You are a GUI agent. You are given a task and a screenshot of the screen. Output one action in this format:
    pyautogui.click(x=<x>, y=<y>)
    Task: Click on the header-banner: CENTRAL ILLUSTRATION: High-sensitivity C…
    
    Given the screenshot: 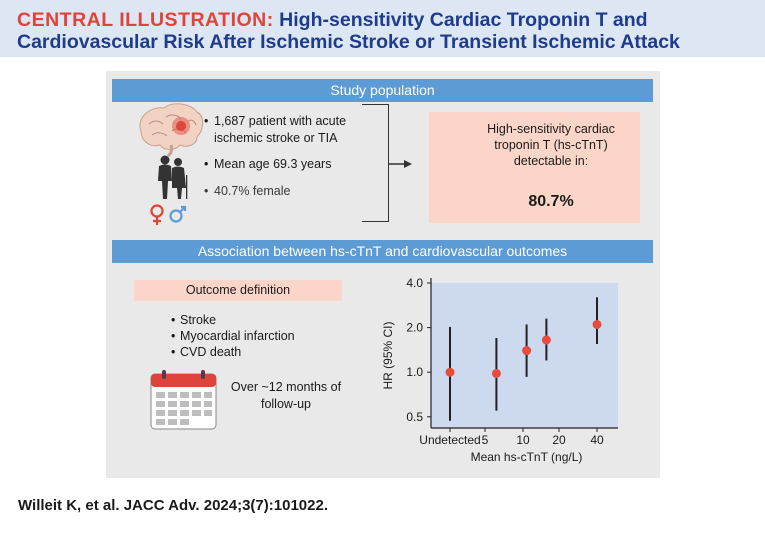 What is the action you would take?
    pyautogui.click(x=382, y=28)
    